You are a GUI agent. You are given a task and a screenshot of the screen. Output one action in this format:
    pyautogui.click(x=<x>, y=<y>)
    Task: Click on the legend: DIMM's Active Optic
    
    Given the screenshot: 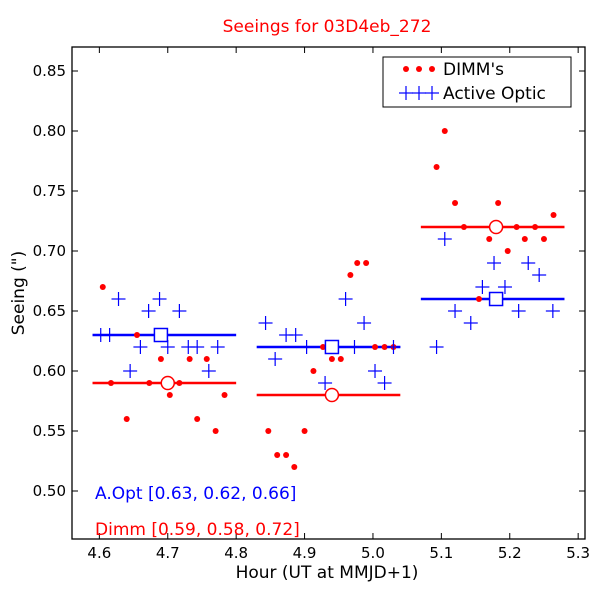 What is the action you would take?
    pyautogui.click(x=477, y=82)
    